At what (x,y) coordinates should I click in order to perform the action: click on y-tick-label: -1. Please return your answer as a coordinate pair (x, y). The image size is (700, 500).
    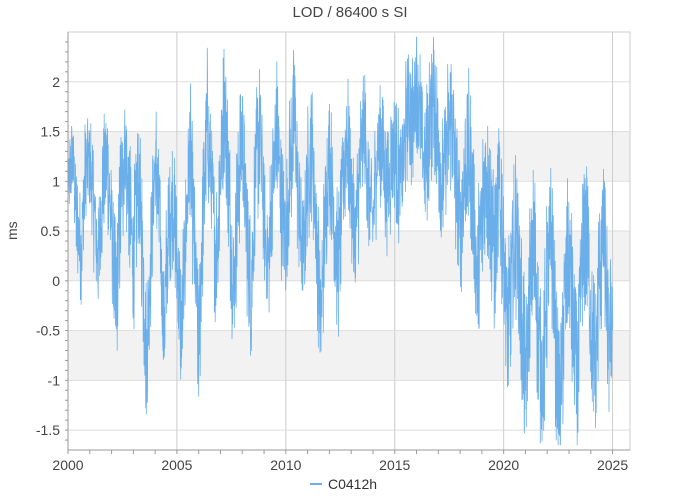
    Looking at the image, I should click on (54, 380).